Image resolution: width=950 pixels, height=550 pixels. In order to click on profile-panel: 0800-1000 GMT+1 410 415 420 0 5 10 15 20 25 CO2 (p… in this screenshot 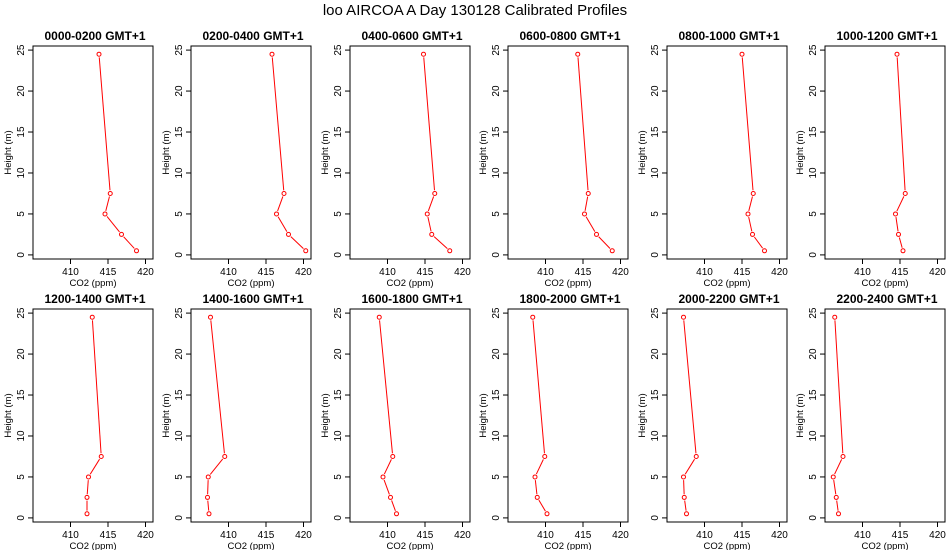, I will do `click(712, 159)`.